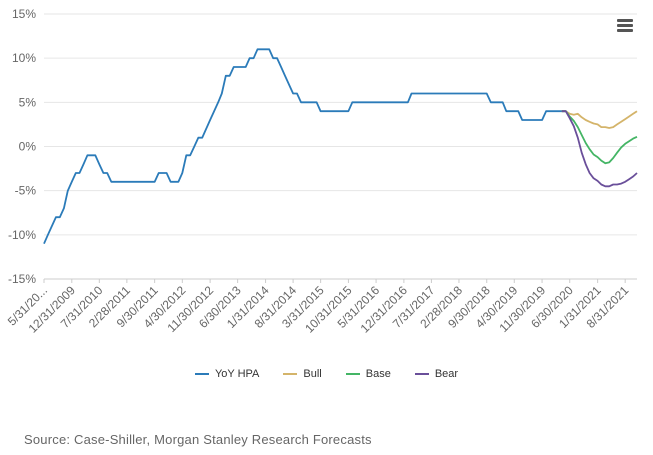 The width and height of the screenshot is (653, 455). What do you see at coordinates (28, 147) in the screenshot?
I see `y-tick-label: 0%` at bounding box center [28, 147].